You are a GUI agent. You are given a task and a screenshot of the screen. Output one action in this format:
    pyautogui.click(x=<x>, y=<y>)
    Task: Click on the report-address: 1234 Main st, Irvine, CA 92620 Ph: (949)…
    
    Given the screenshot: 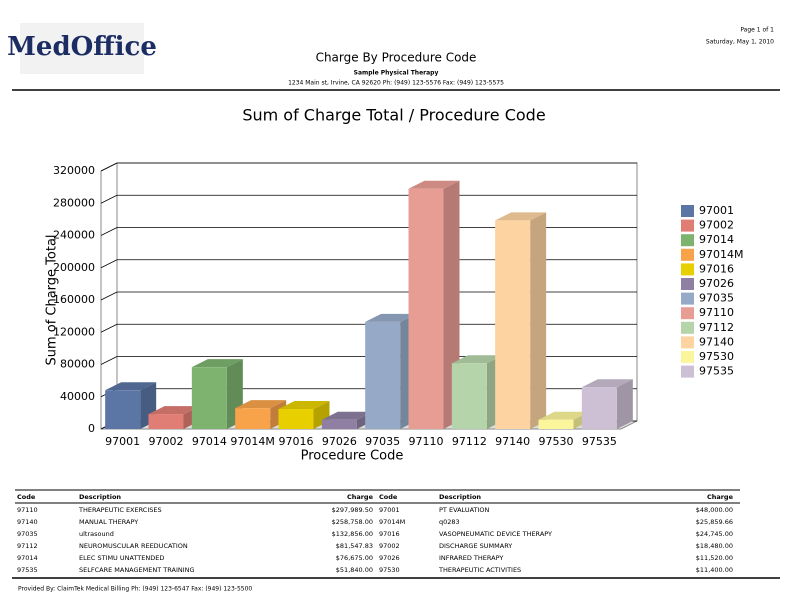 What is the action you would take?
    pyautogui.click(x=396, y=83)
    